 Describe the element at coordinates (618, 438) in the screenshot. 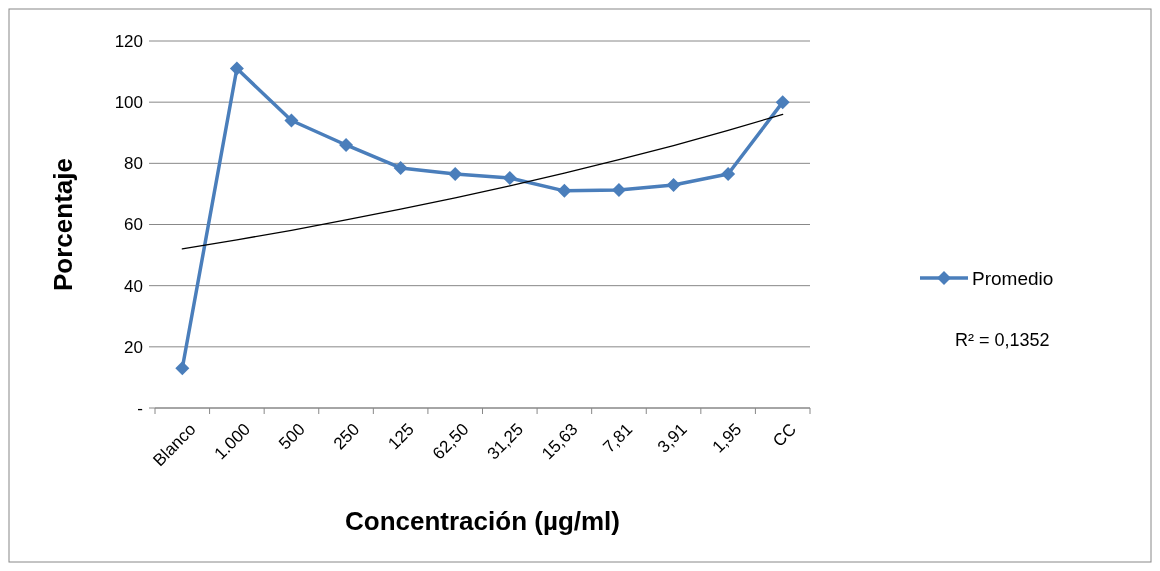

I see `x-tick-label: 7,81` at that location.